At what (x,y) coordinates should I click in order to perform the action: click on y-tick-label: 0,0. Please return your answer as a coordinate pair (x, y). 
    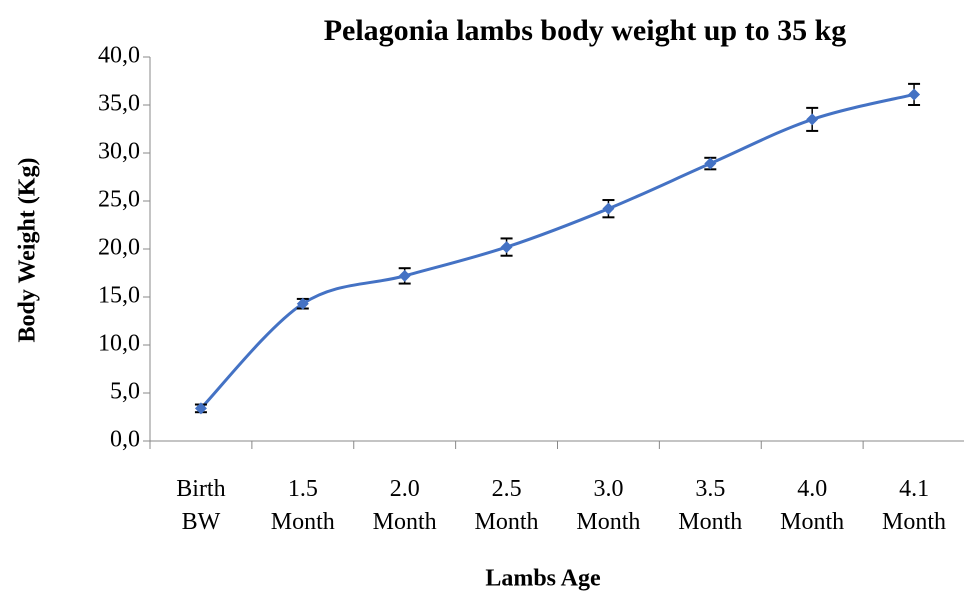
    Looking at the image, I should click on (125, 440).